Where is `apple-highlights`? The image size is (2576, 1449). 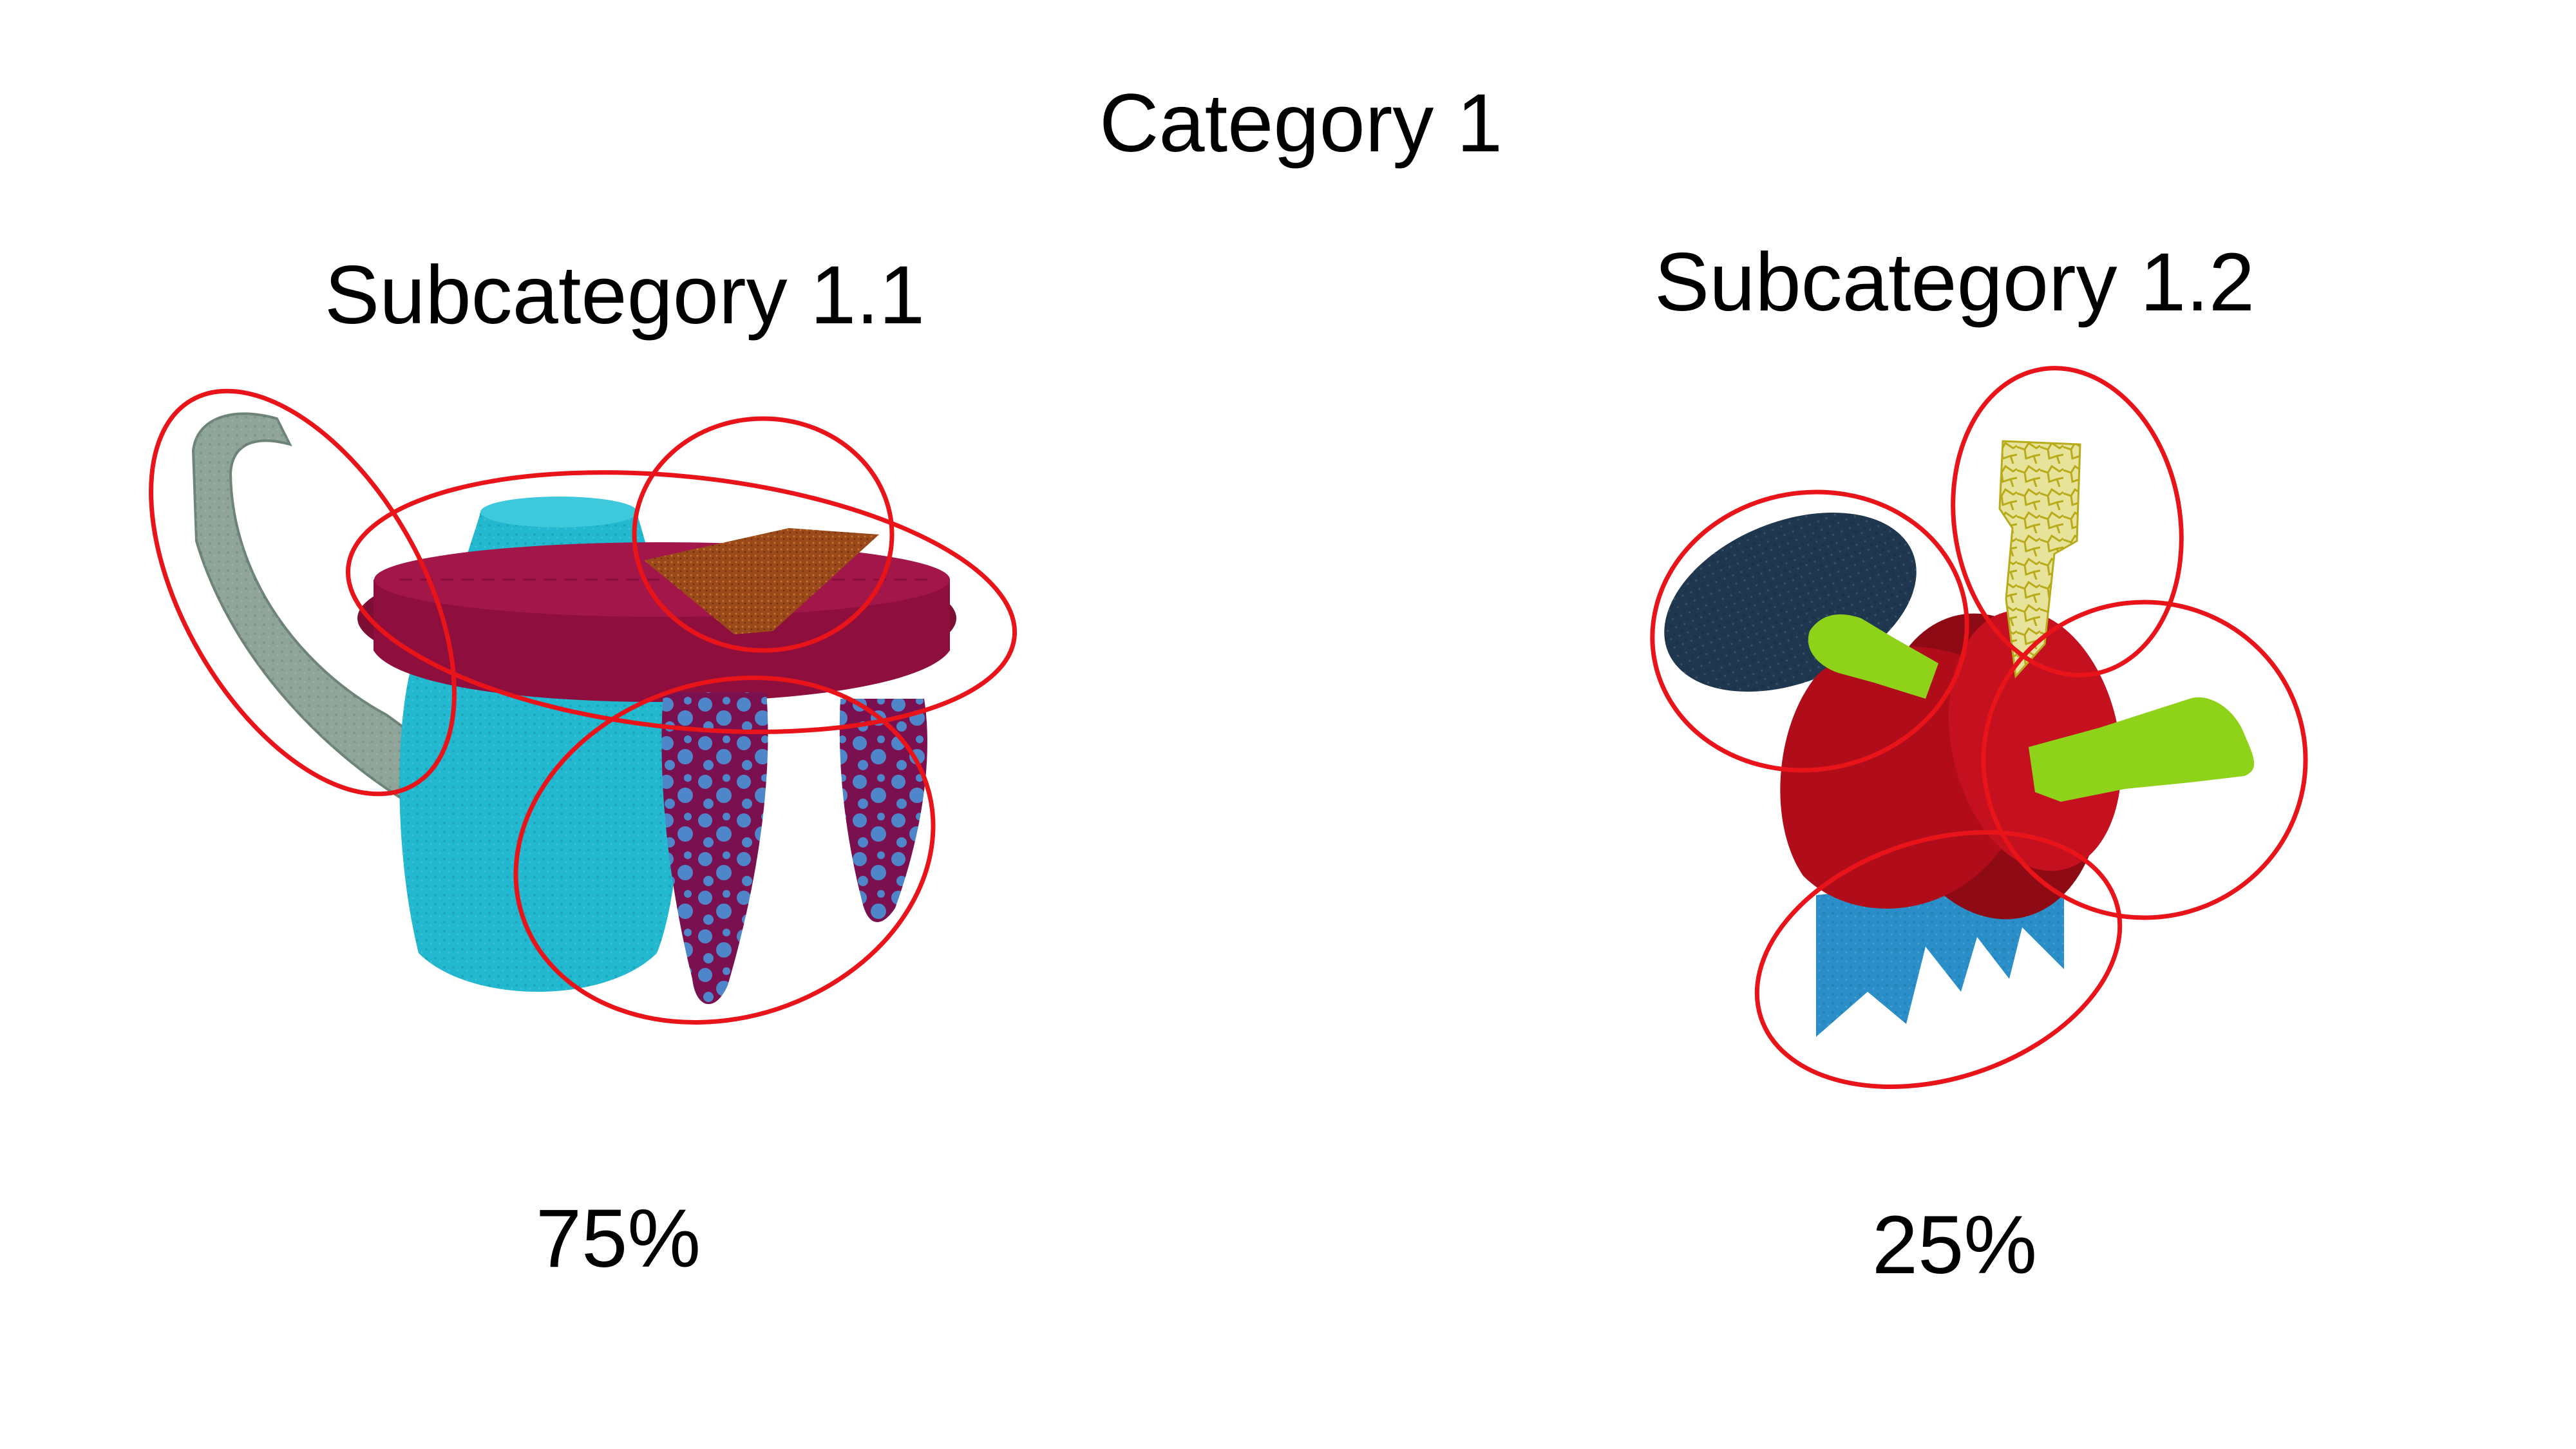 apple-highlights is located at coordinates (1979, 727).